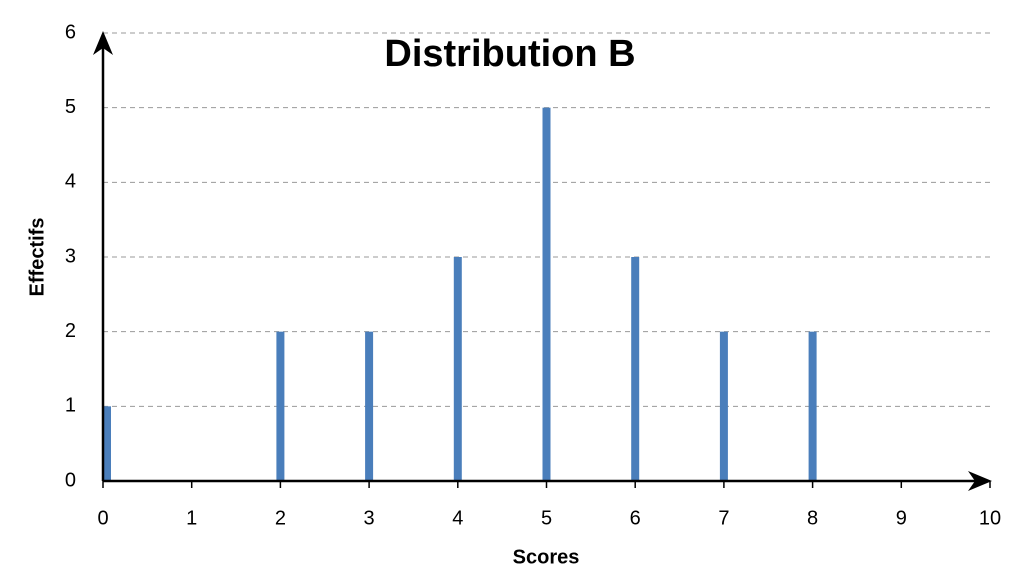 Image resolution: width=1030 pixels, height=587 pixels. What do you see at coordinates (70, 182) in the screenshot?
I see `y-tick-label: 4` at bounding box center [70, 182].